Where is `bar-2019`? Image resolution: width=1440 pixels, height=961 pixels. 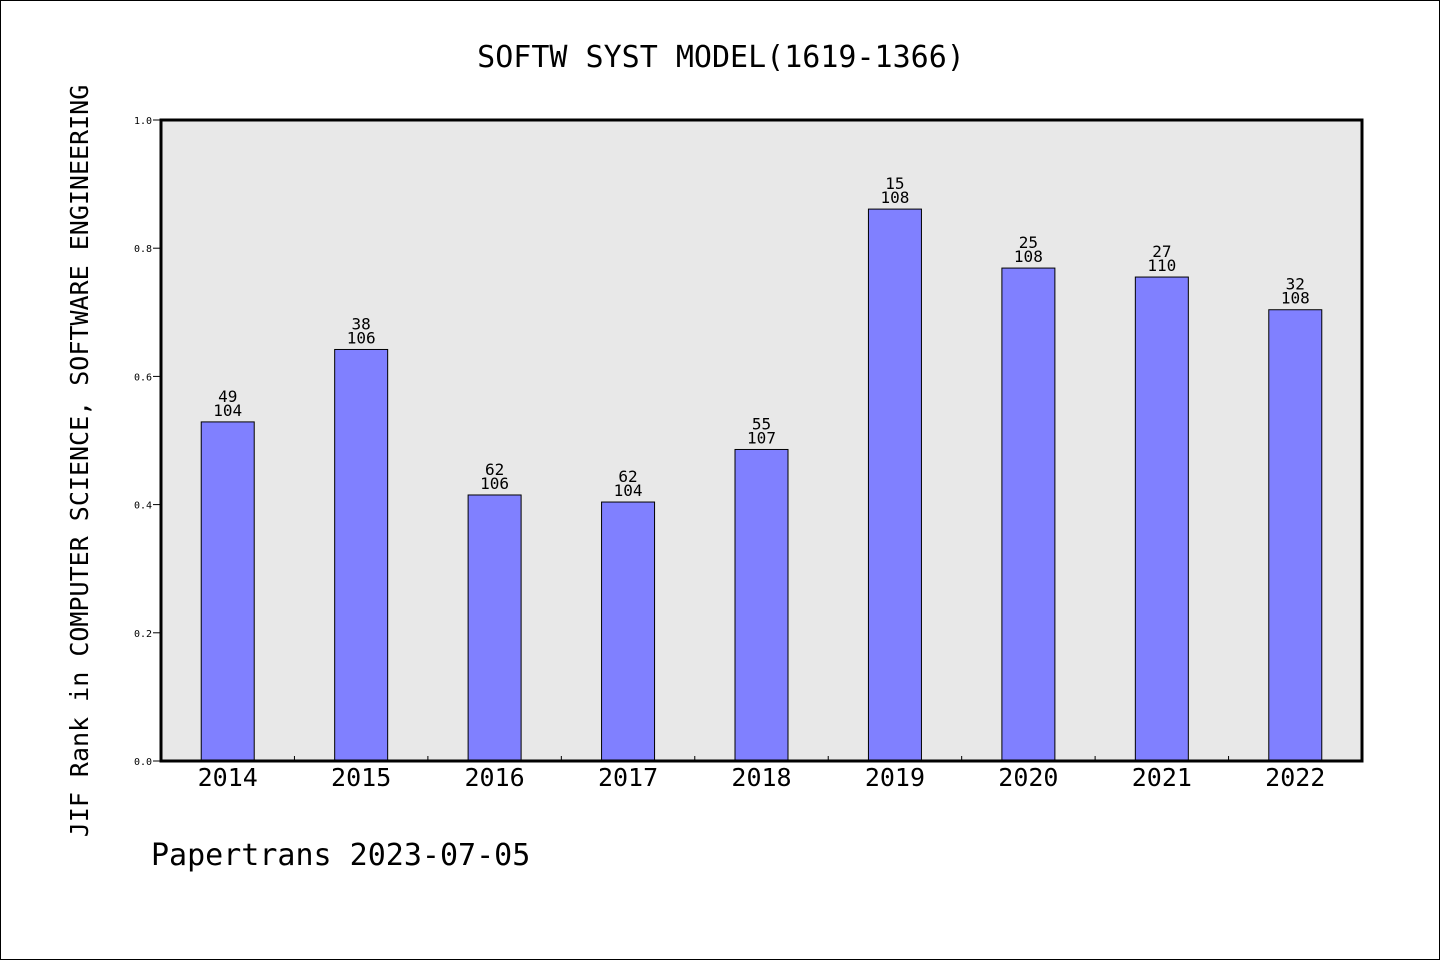
bar-2019 is located at coordinates (894, 485).